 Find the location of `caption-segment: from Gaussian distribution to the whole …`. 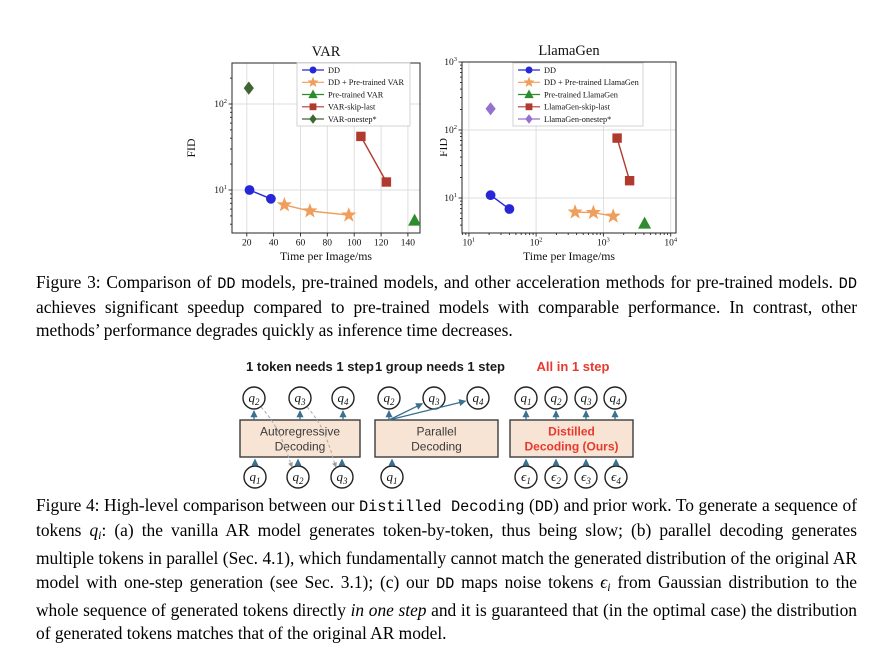

caption-segment: from Gaussian distribution to the whole … is located at coordinates (447, 595).